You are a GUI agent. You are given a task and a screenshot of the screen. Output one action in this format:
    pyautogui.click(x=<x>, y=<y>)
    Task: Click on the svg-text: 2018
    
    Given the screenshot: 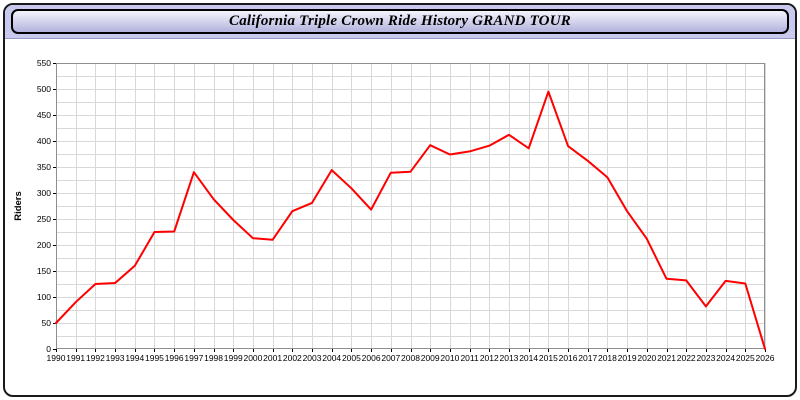 What is the action you would take?
    pyautogui.click(x=607, y=358)
    